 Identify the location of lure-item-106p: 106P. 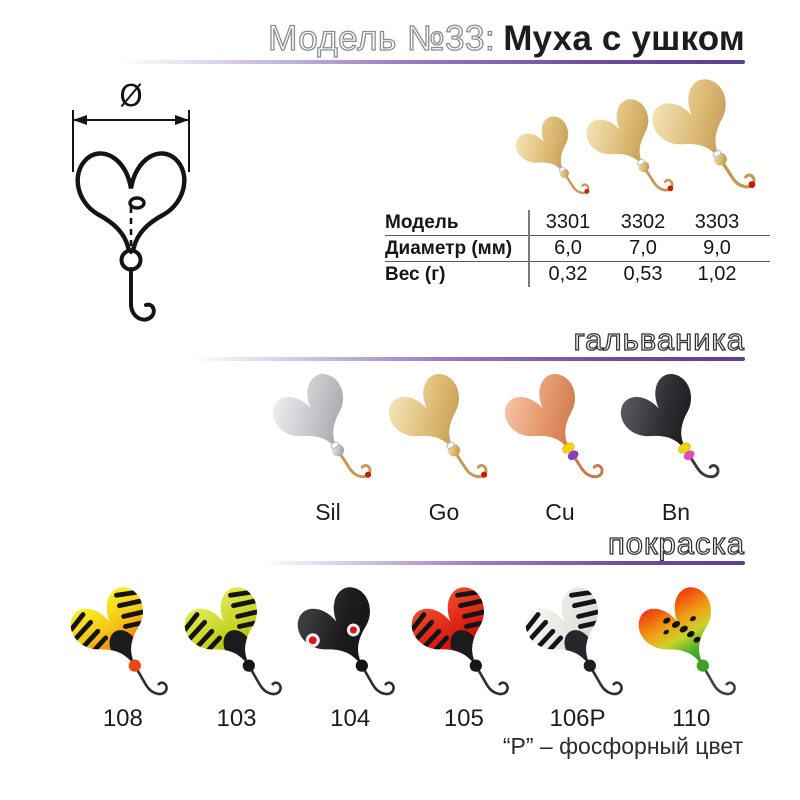
(576, 656).